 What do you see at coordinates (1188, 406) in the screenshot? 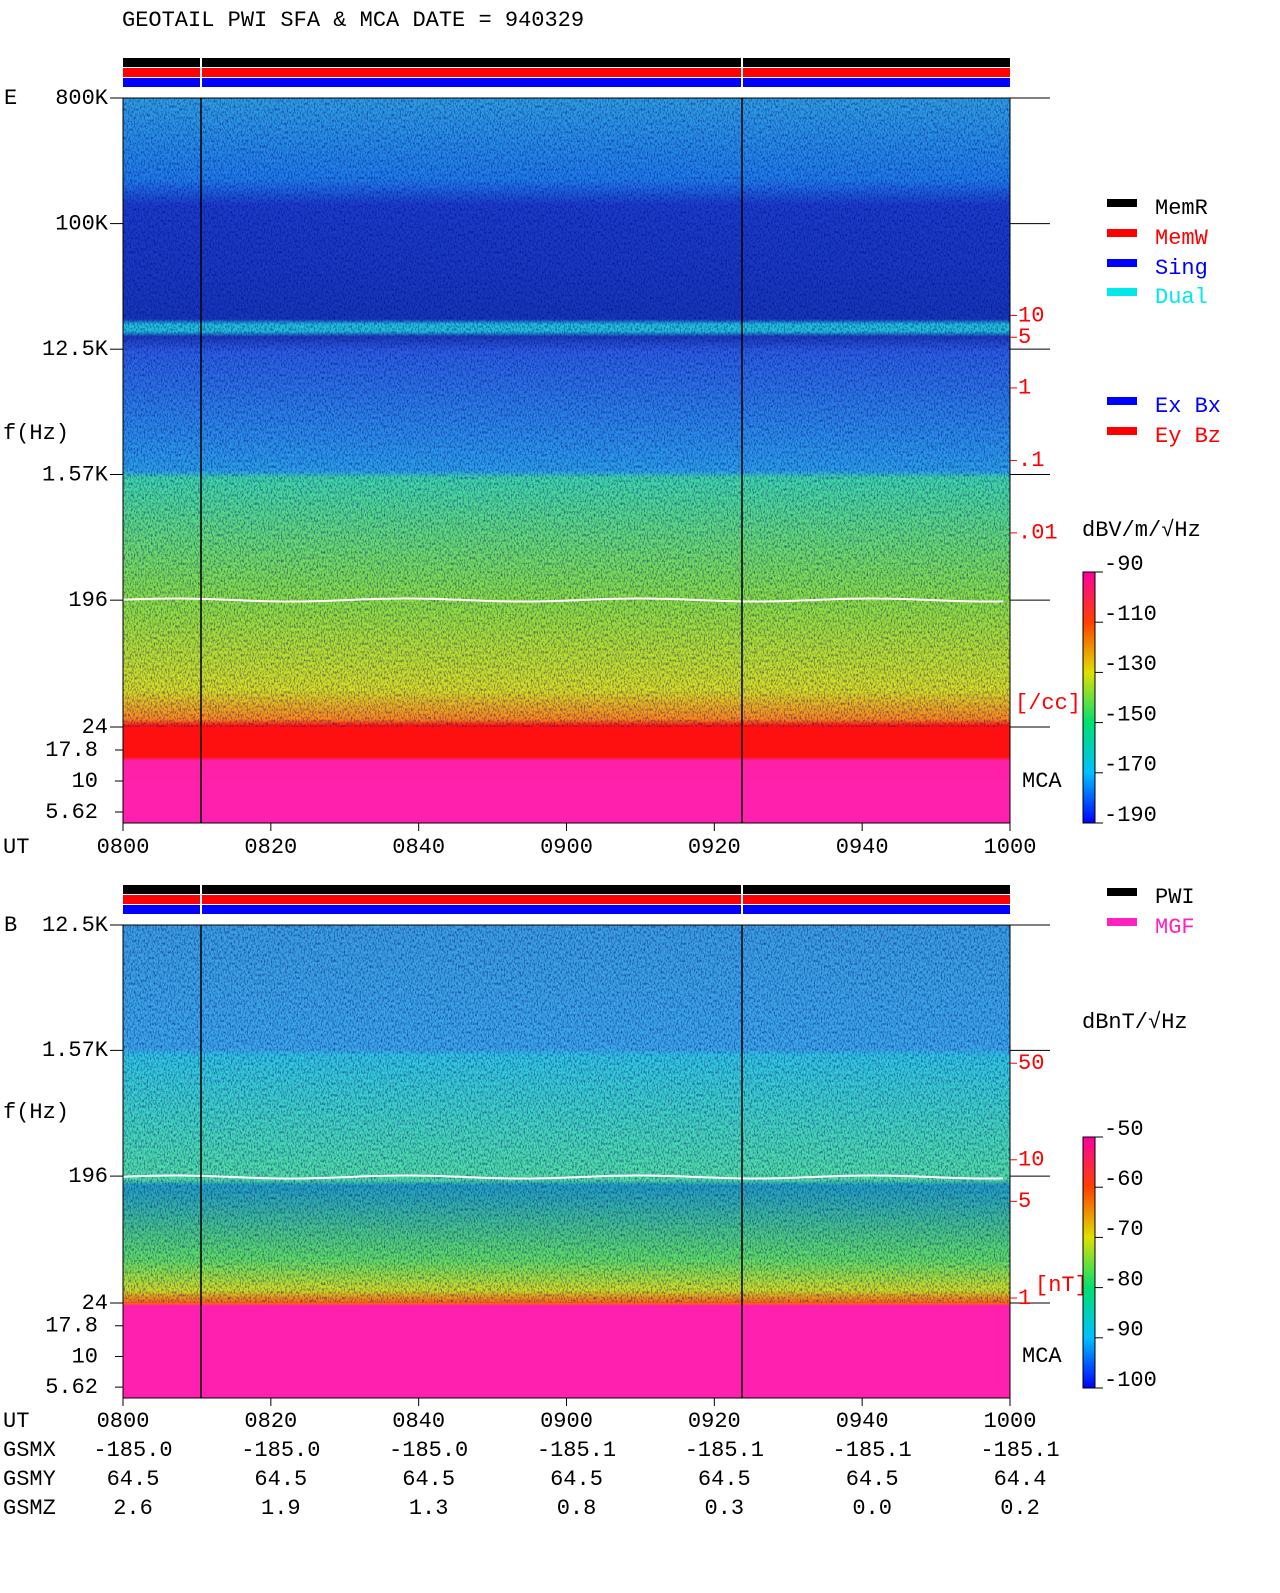
I see `legend-label: Ex Bx` at bounding box center [1188, 406].